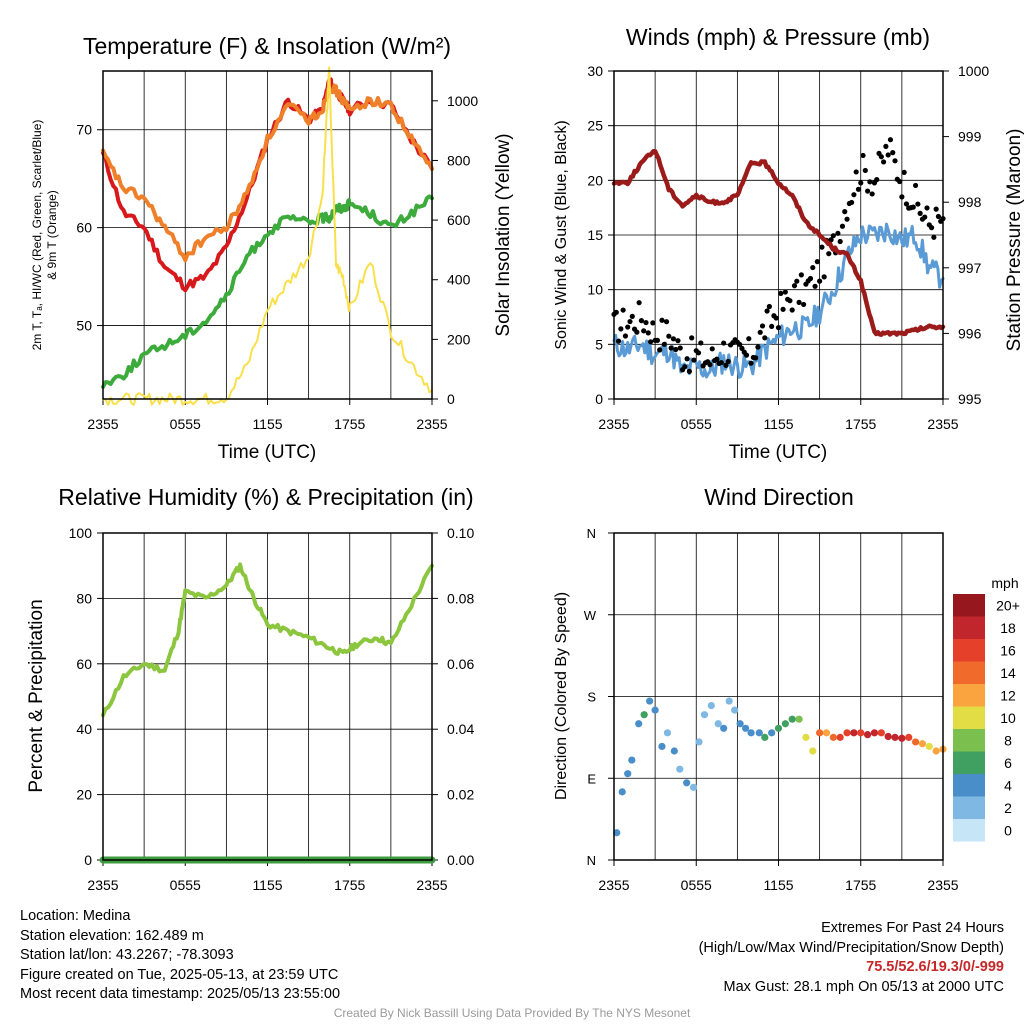 Image resolution: width=1024 pixels, height=1024 pixels. Describe the element at coordinates (590, 615) in the screenshot. I see `y-tick-label: W` at that location.